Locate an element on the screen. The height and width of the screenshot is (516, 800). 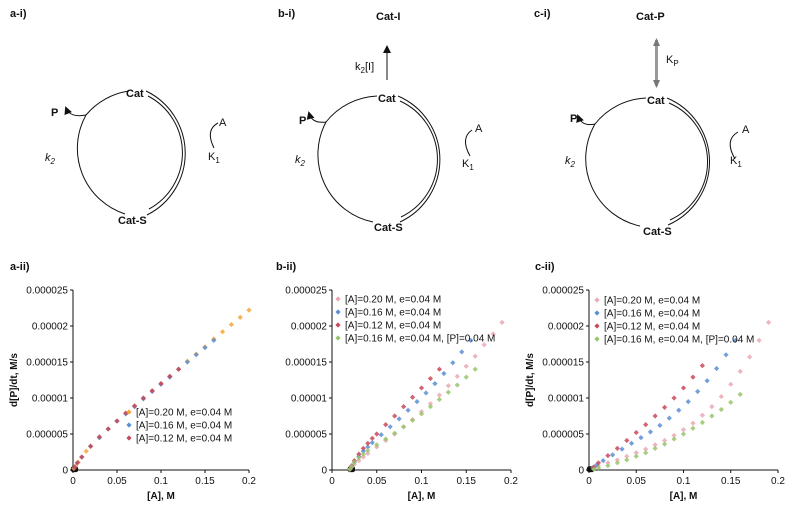
equilibrium-head-down is located at coordinates (656, 84).